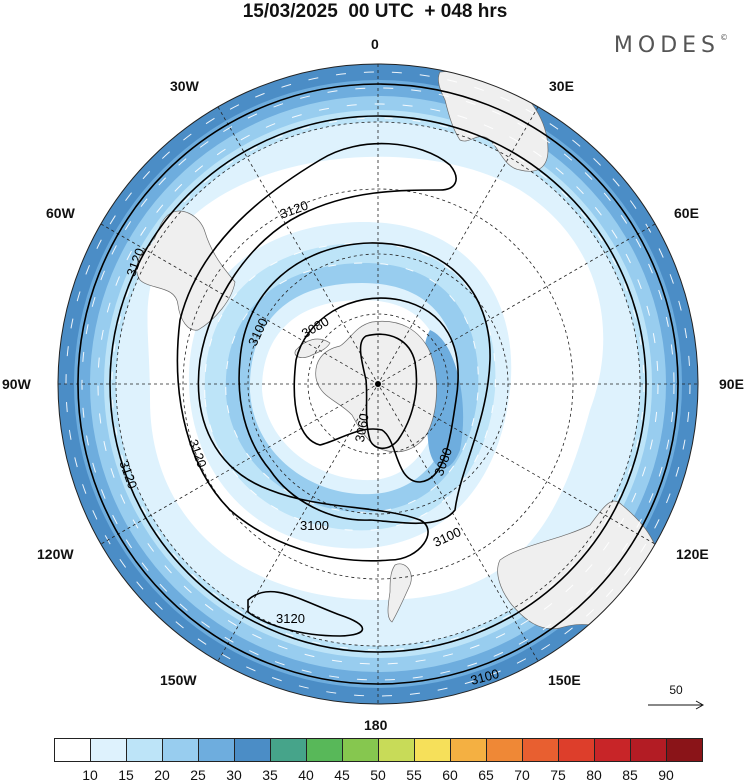  What do you see at coordinates (234, 775) in the screenshot?
I see `colorbar-label: 30` at bounding box center [234, 775].